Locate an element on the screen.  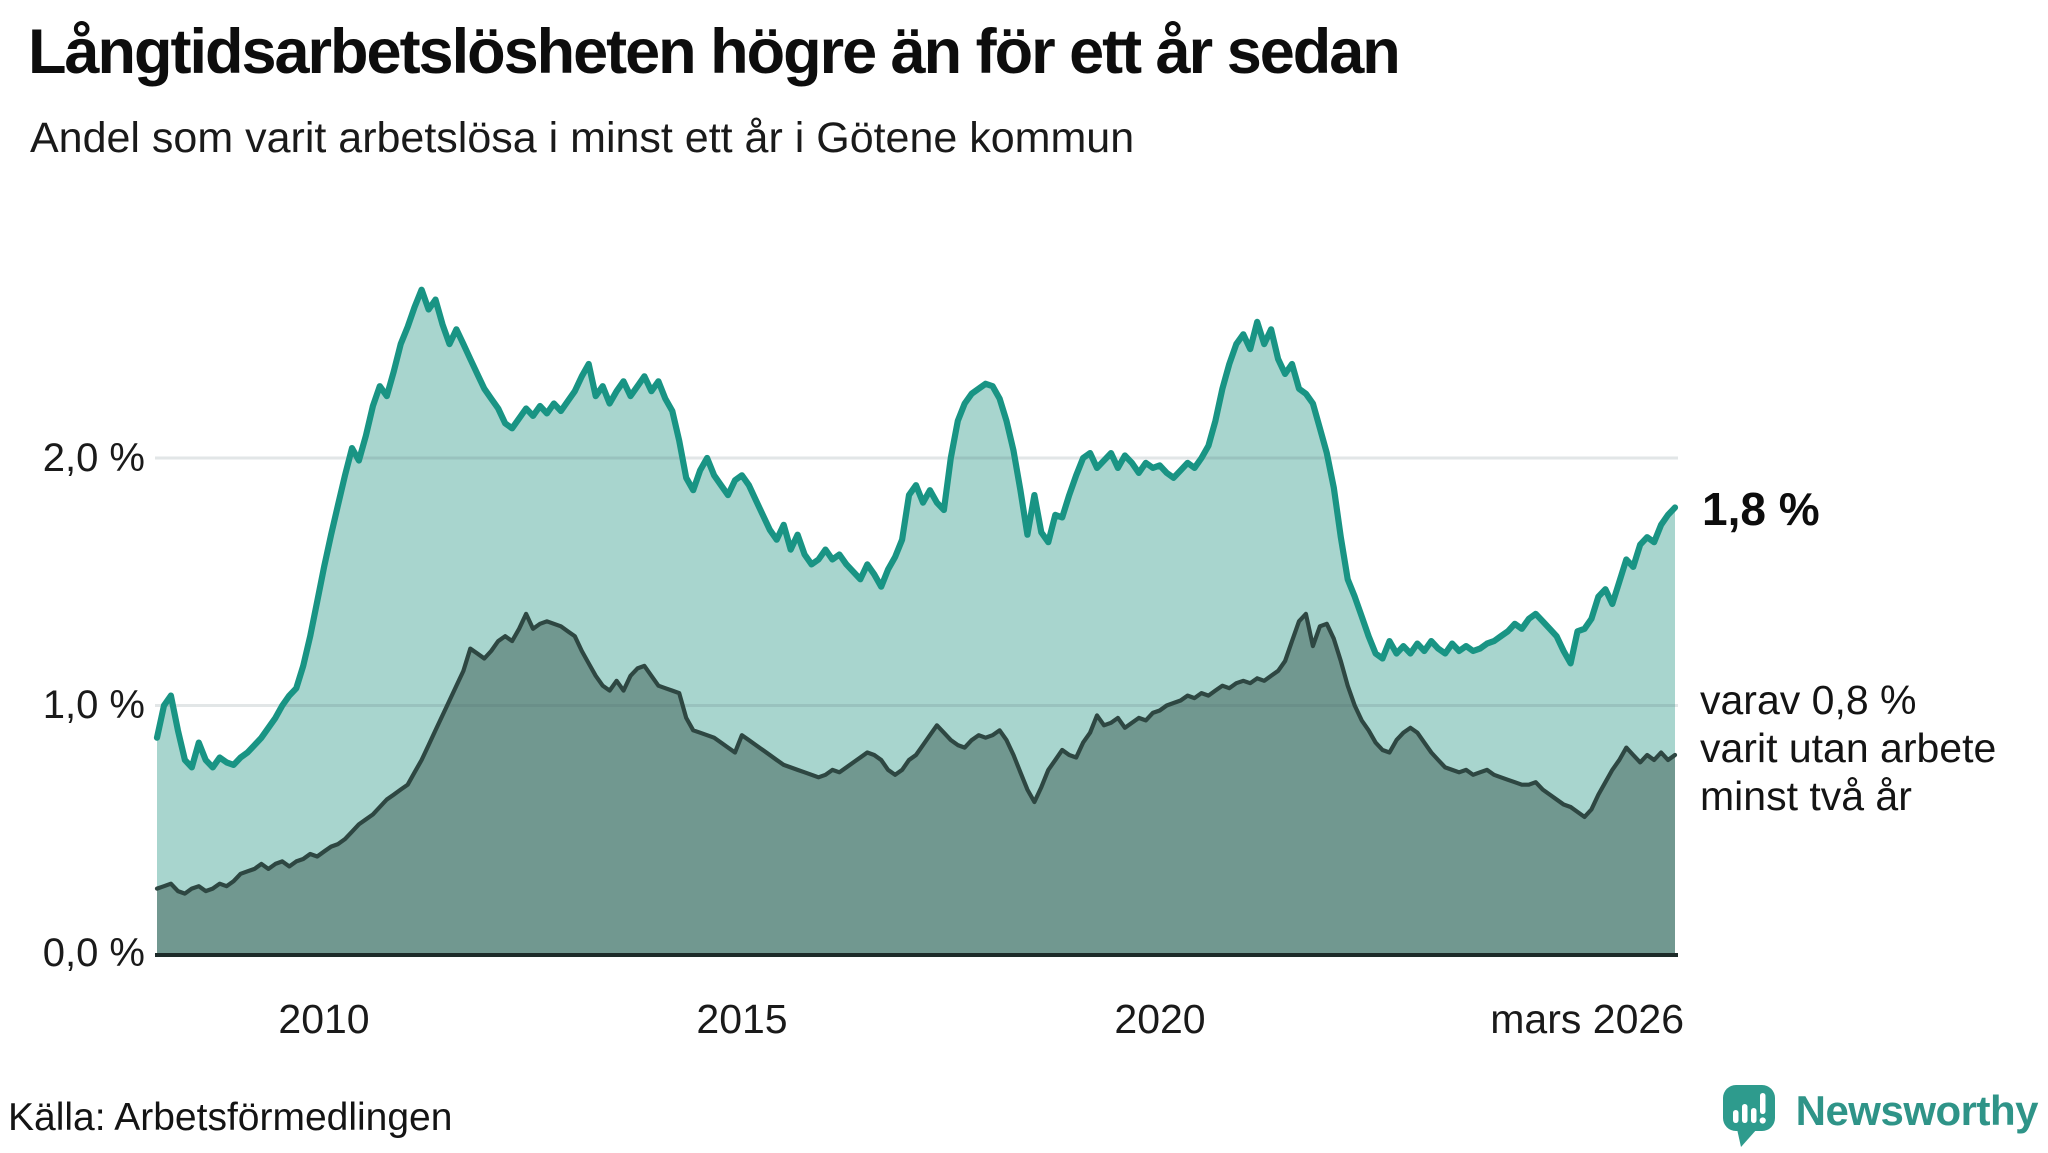
y-axis-label-2: 2,0 % is located at coordinates (93, 458).